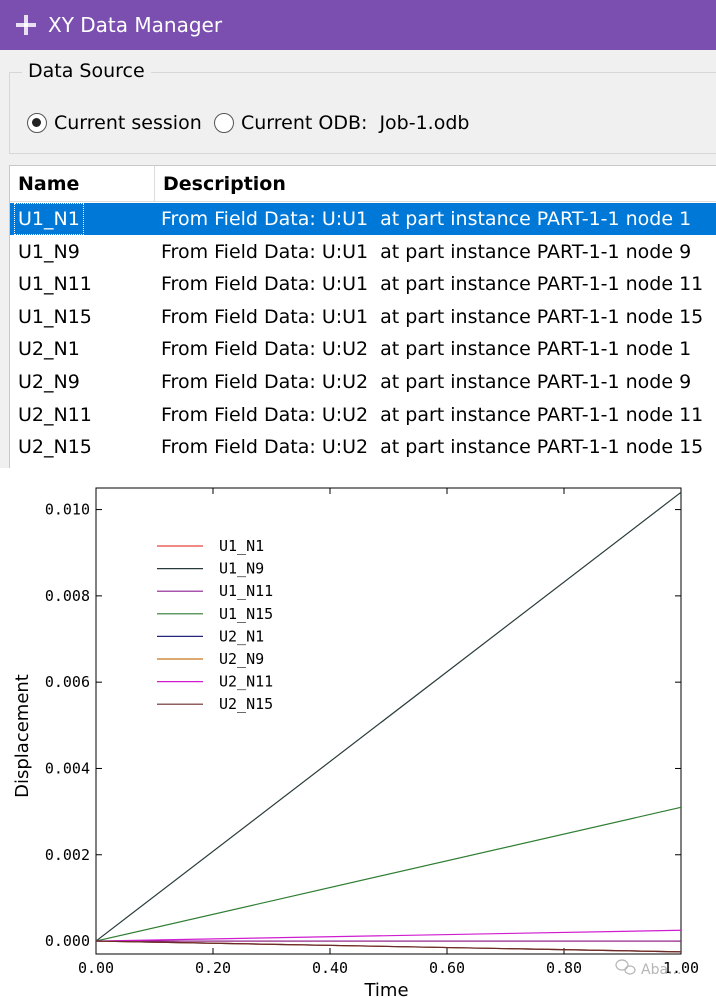 Image resolution: width=716 pixels, height=997 pixels. What do you see at coordinates (388, 935) in the screenshot?
I see `series-line-u2-n11` at bounding box center [388, 935].